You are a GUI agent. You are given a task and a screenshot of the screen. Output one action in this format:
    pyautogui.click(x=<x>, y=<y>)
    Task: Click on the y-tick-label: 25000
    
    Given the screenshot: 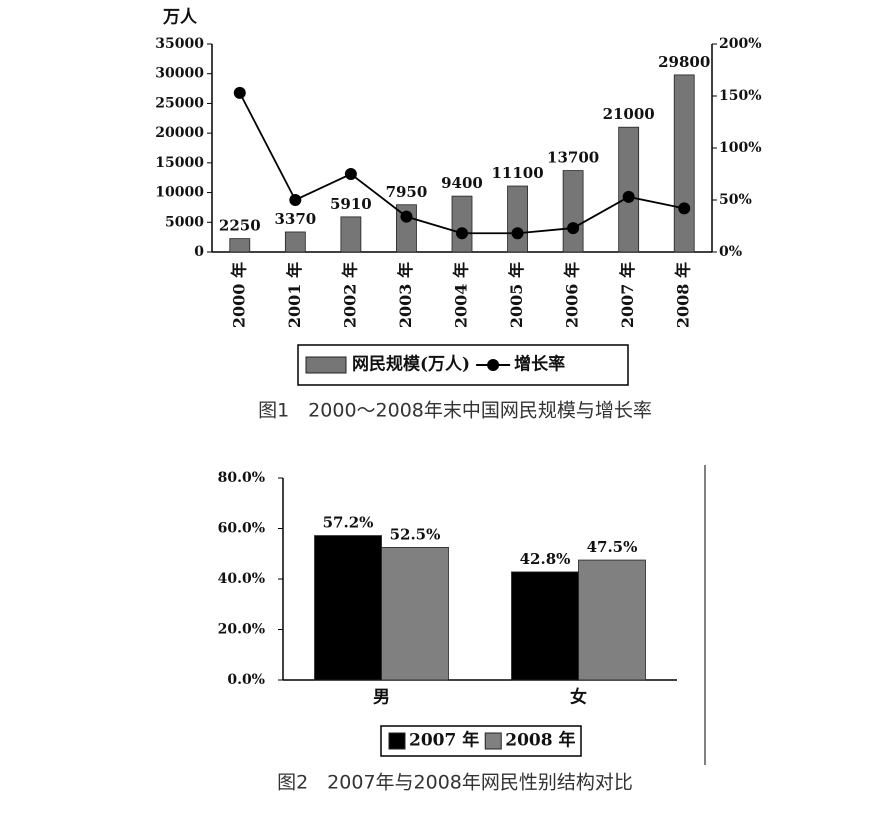 What is the action you would take?
    pyautogui.click(x=179, y=103)
    